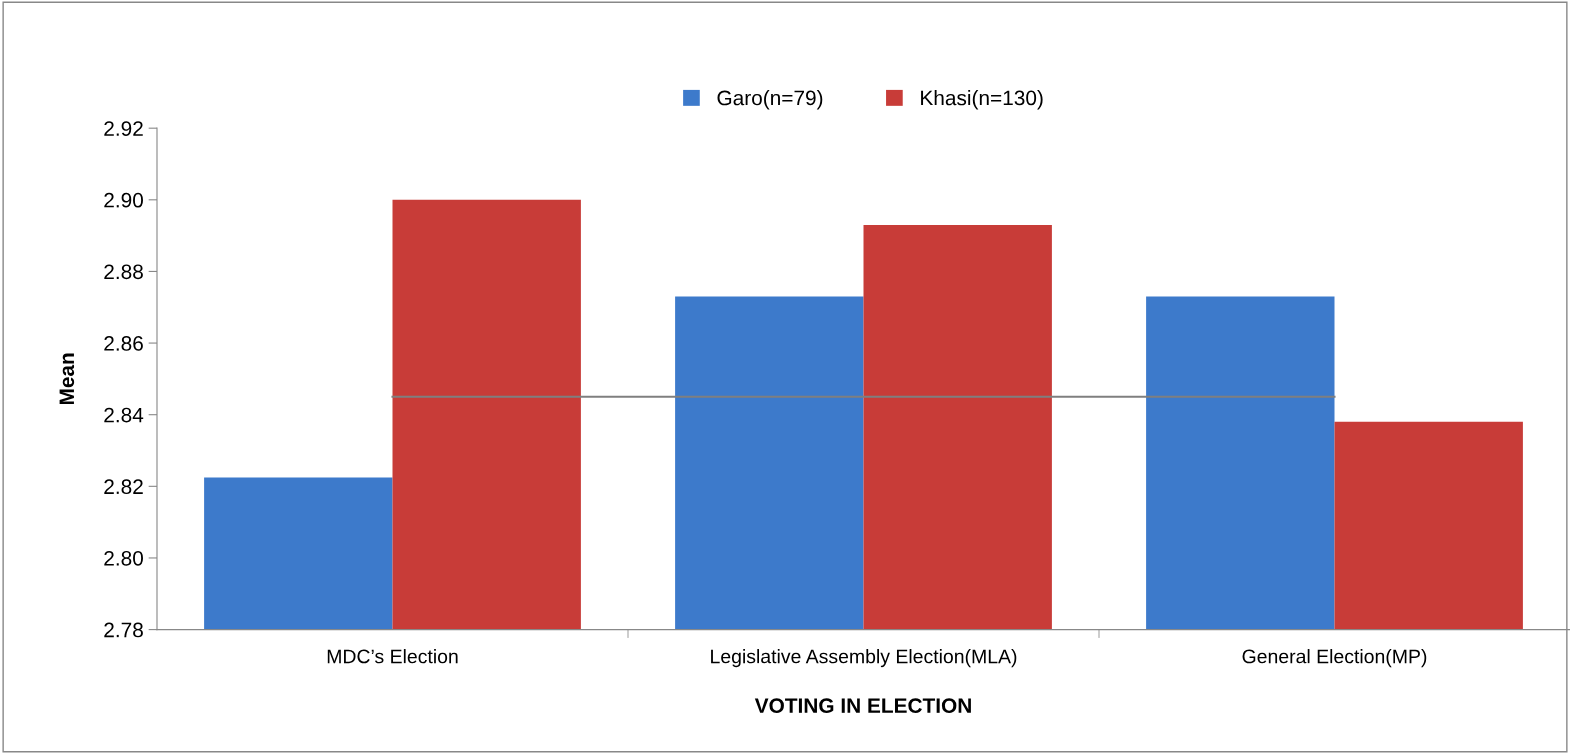 The image size is (1570, 754). I want to click on legend-label: Khasi(n=130), so click(982, 100).